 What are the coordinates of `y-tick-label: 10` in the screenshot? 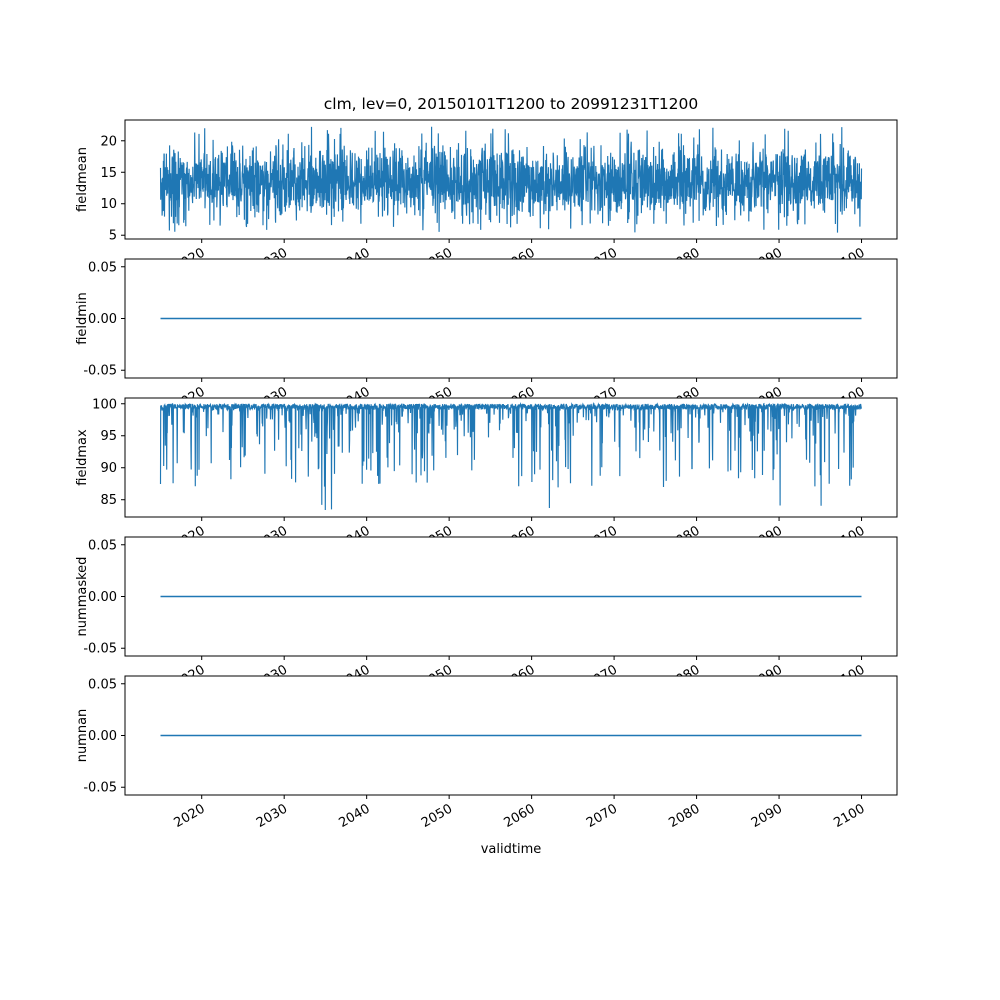 It's located at (108, 204).